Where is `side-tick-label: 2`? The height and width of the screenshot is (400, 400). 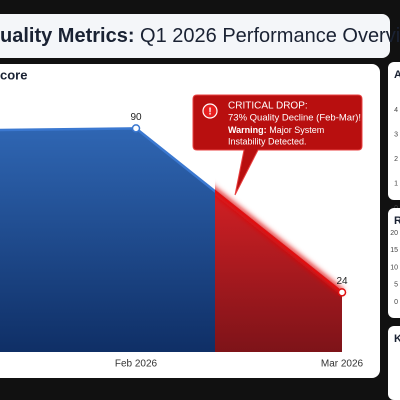
side-tick-label: 2 is located at coordinates (396, 159).